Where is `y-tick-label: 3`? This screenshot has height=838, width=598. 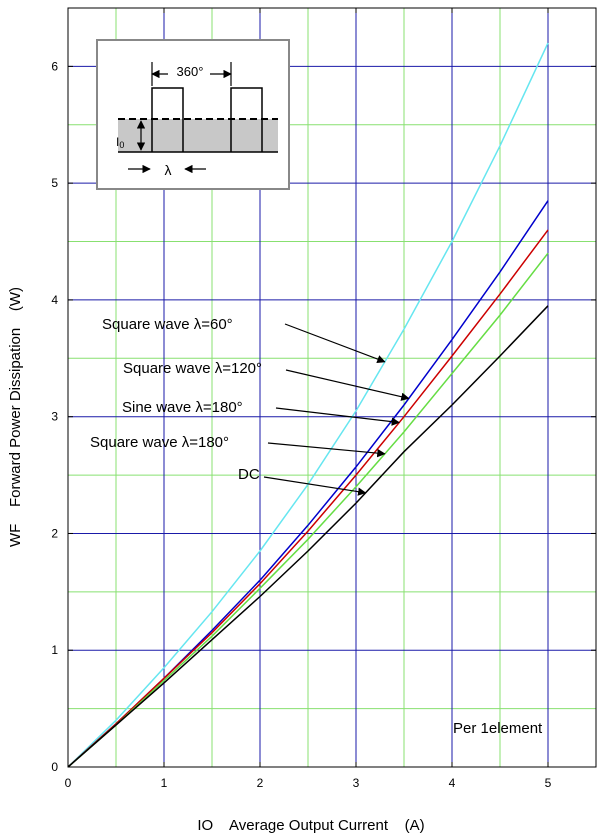
y-tick-label: 3 is located at coordinates (54, 417).